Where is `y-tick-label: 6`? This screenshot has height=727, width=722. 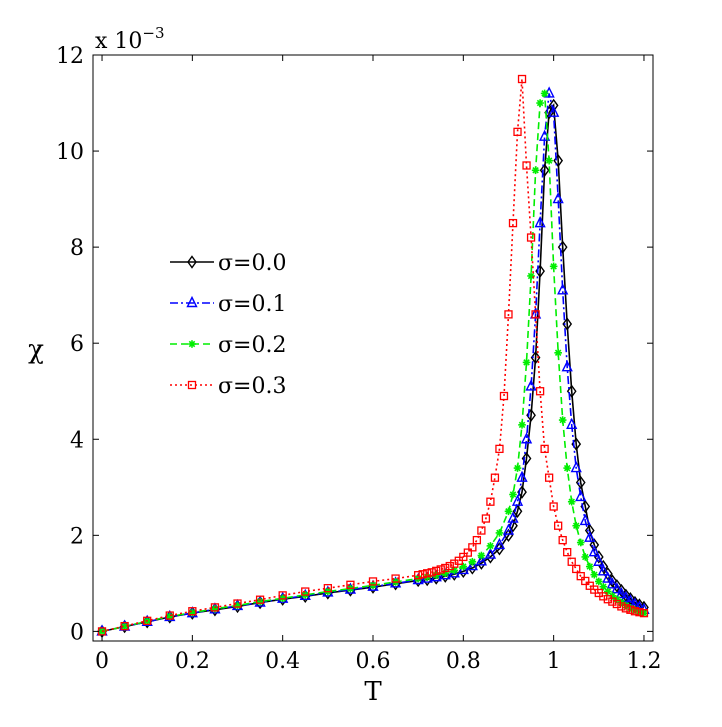
y-tick-label: 6 is located at coordinates (77, 344).